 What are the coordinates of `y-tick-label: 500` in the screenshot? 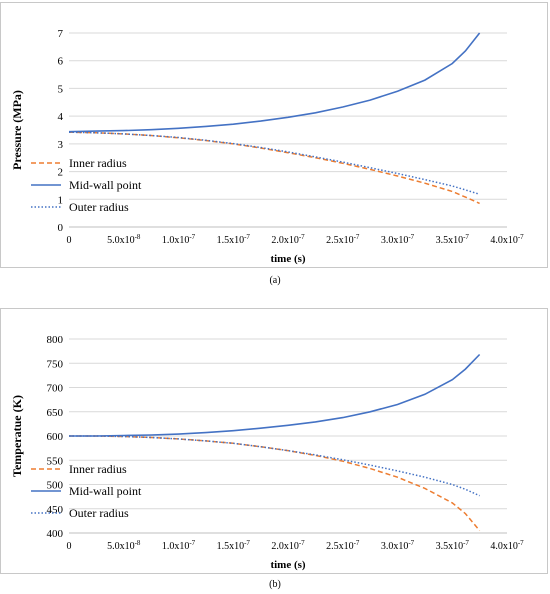 It's located at (55, 486).